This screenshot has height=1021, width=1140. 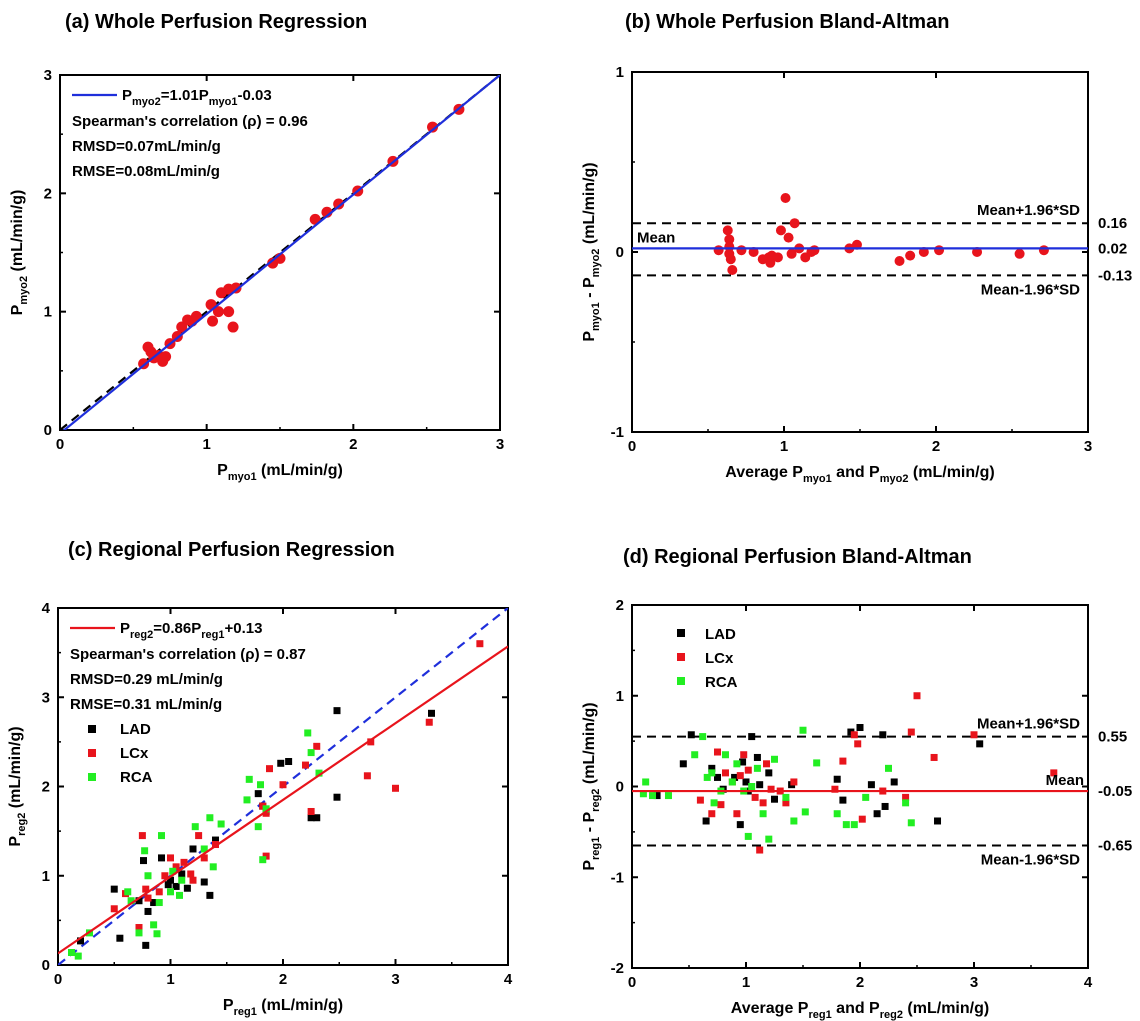 I want to click on panel-0-plot, so click(x=280, y=252).